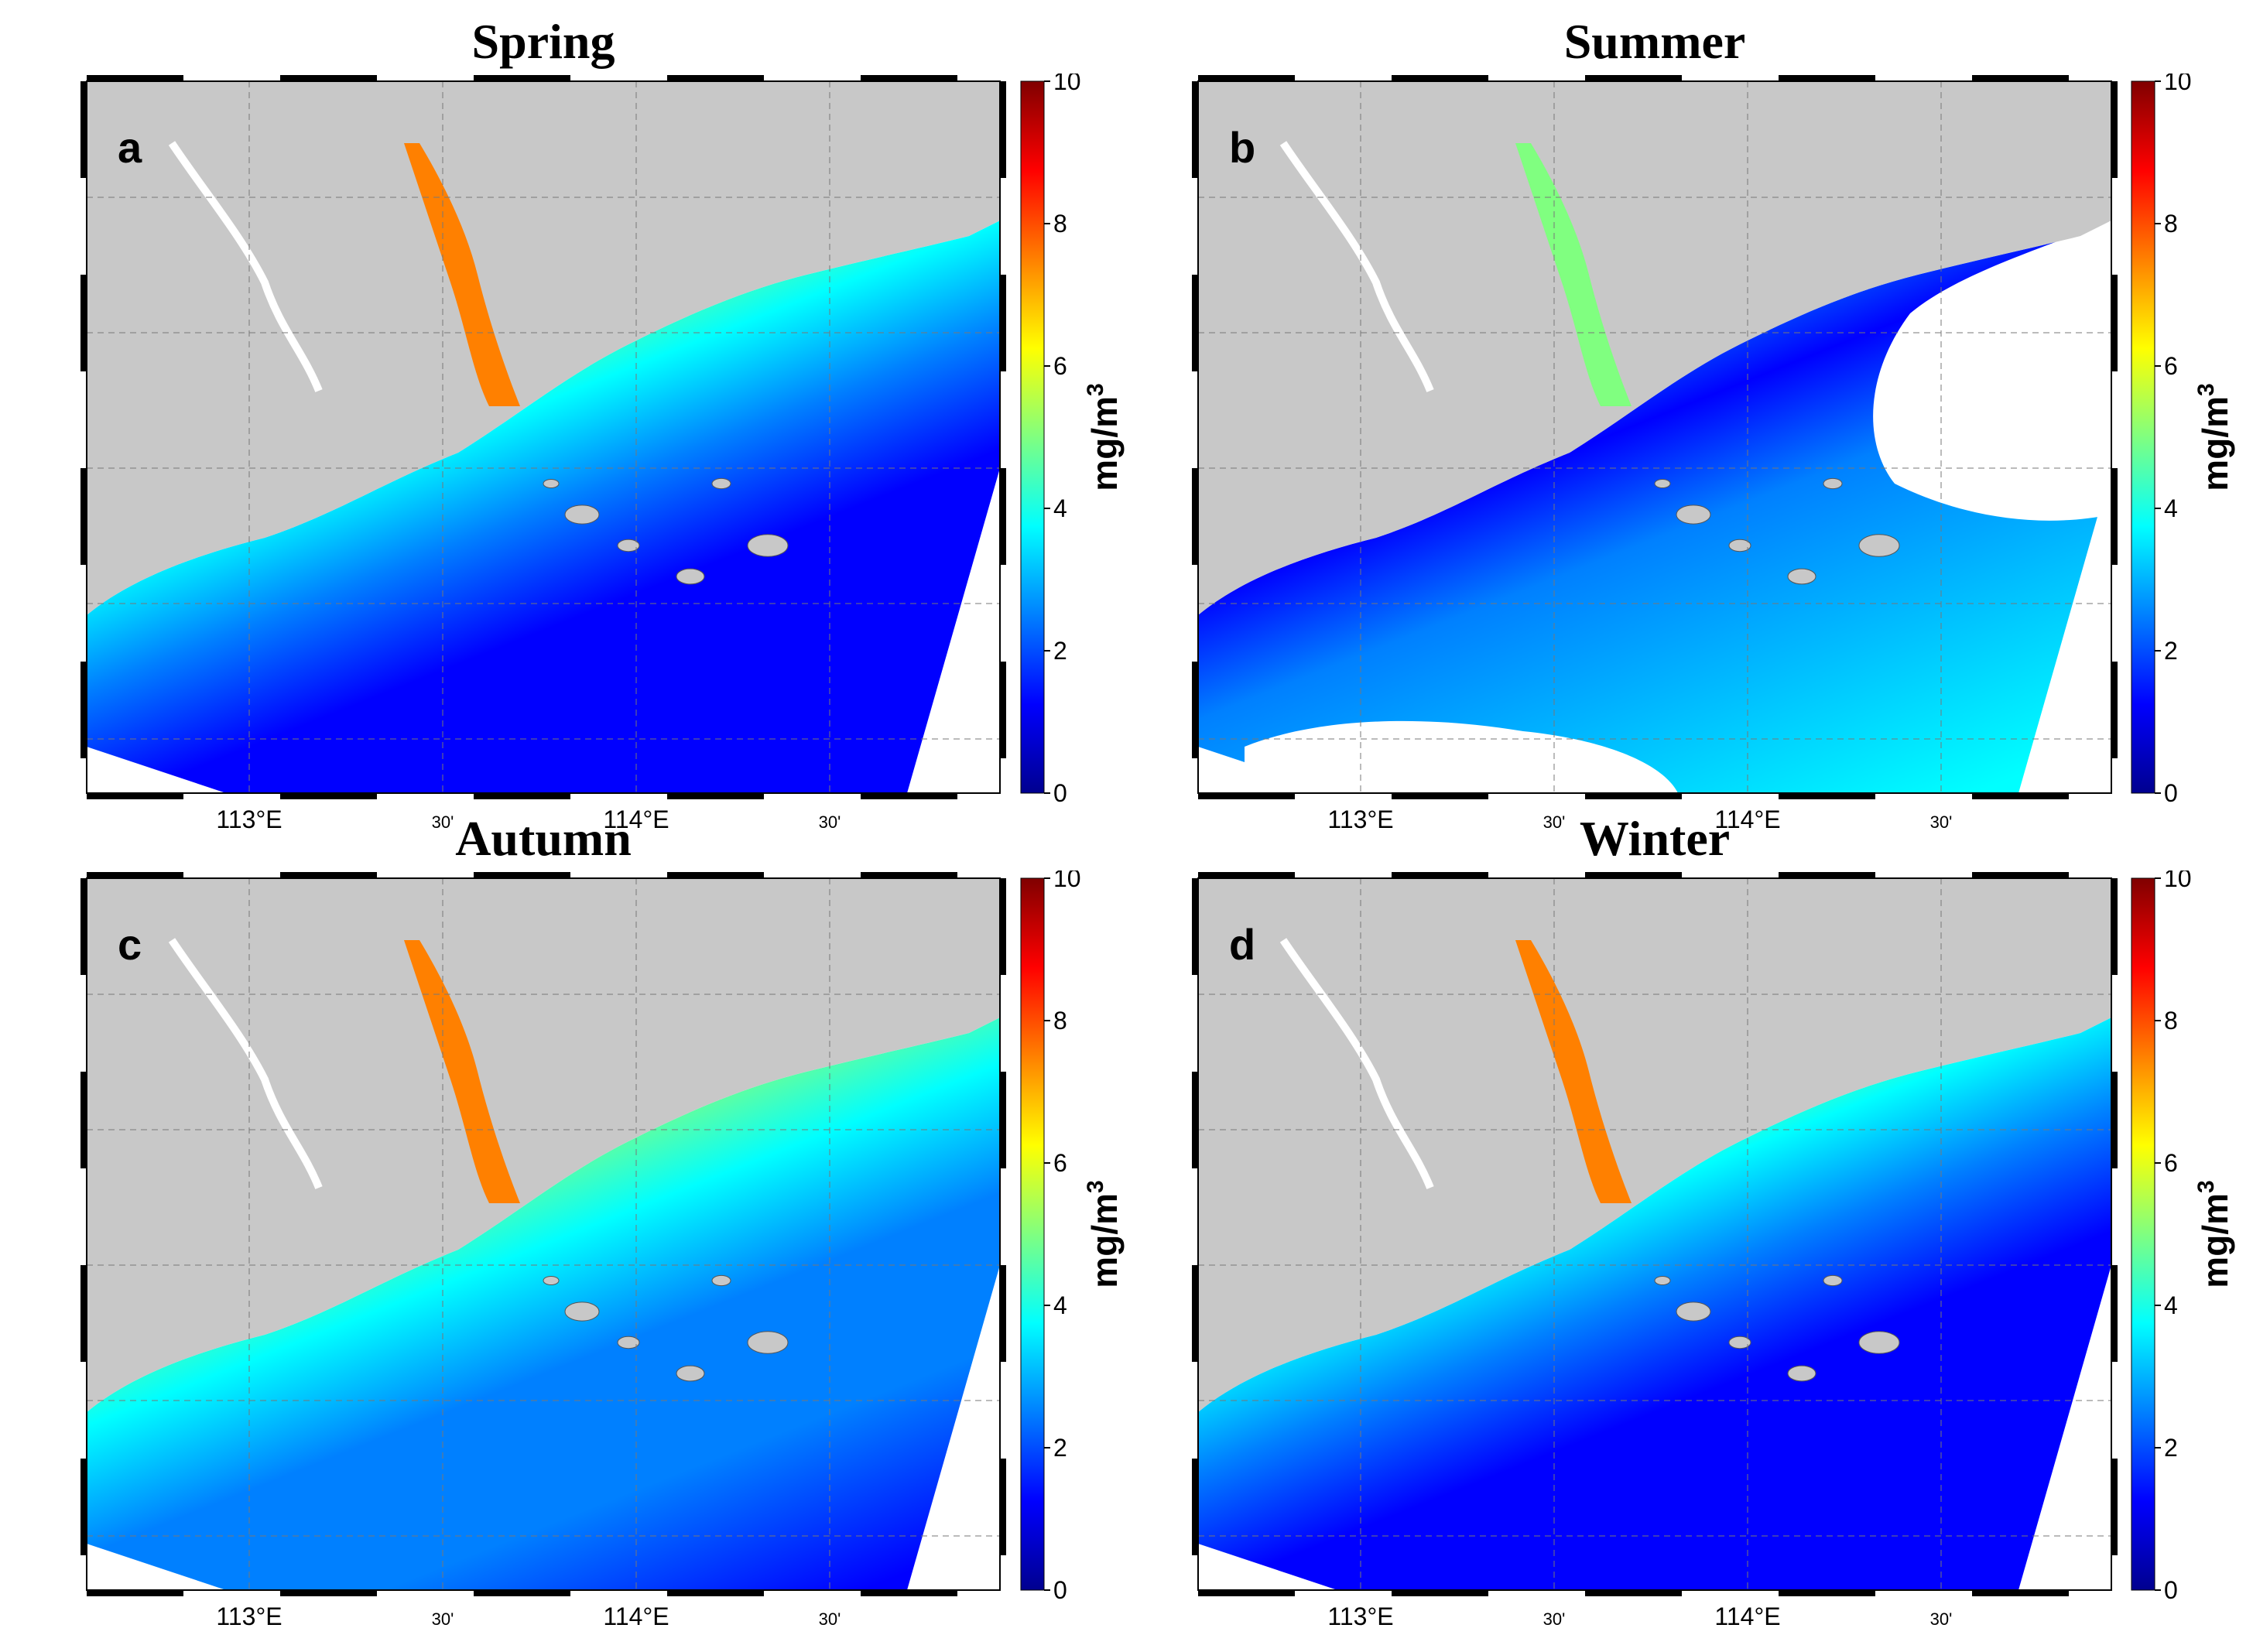 The height and width of the screenshot is (1652, 2253). What do you see at coordinates (1992, 371) in the screenshot?
I see `nodata-area` at bounding box center [1992, 371].